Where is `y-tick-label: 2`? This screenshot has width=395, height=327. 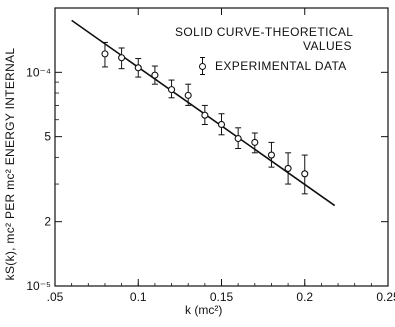 y-tick-label: 2 is located at coordinates (47, 222).